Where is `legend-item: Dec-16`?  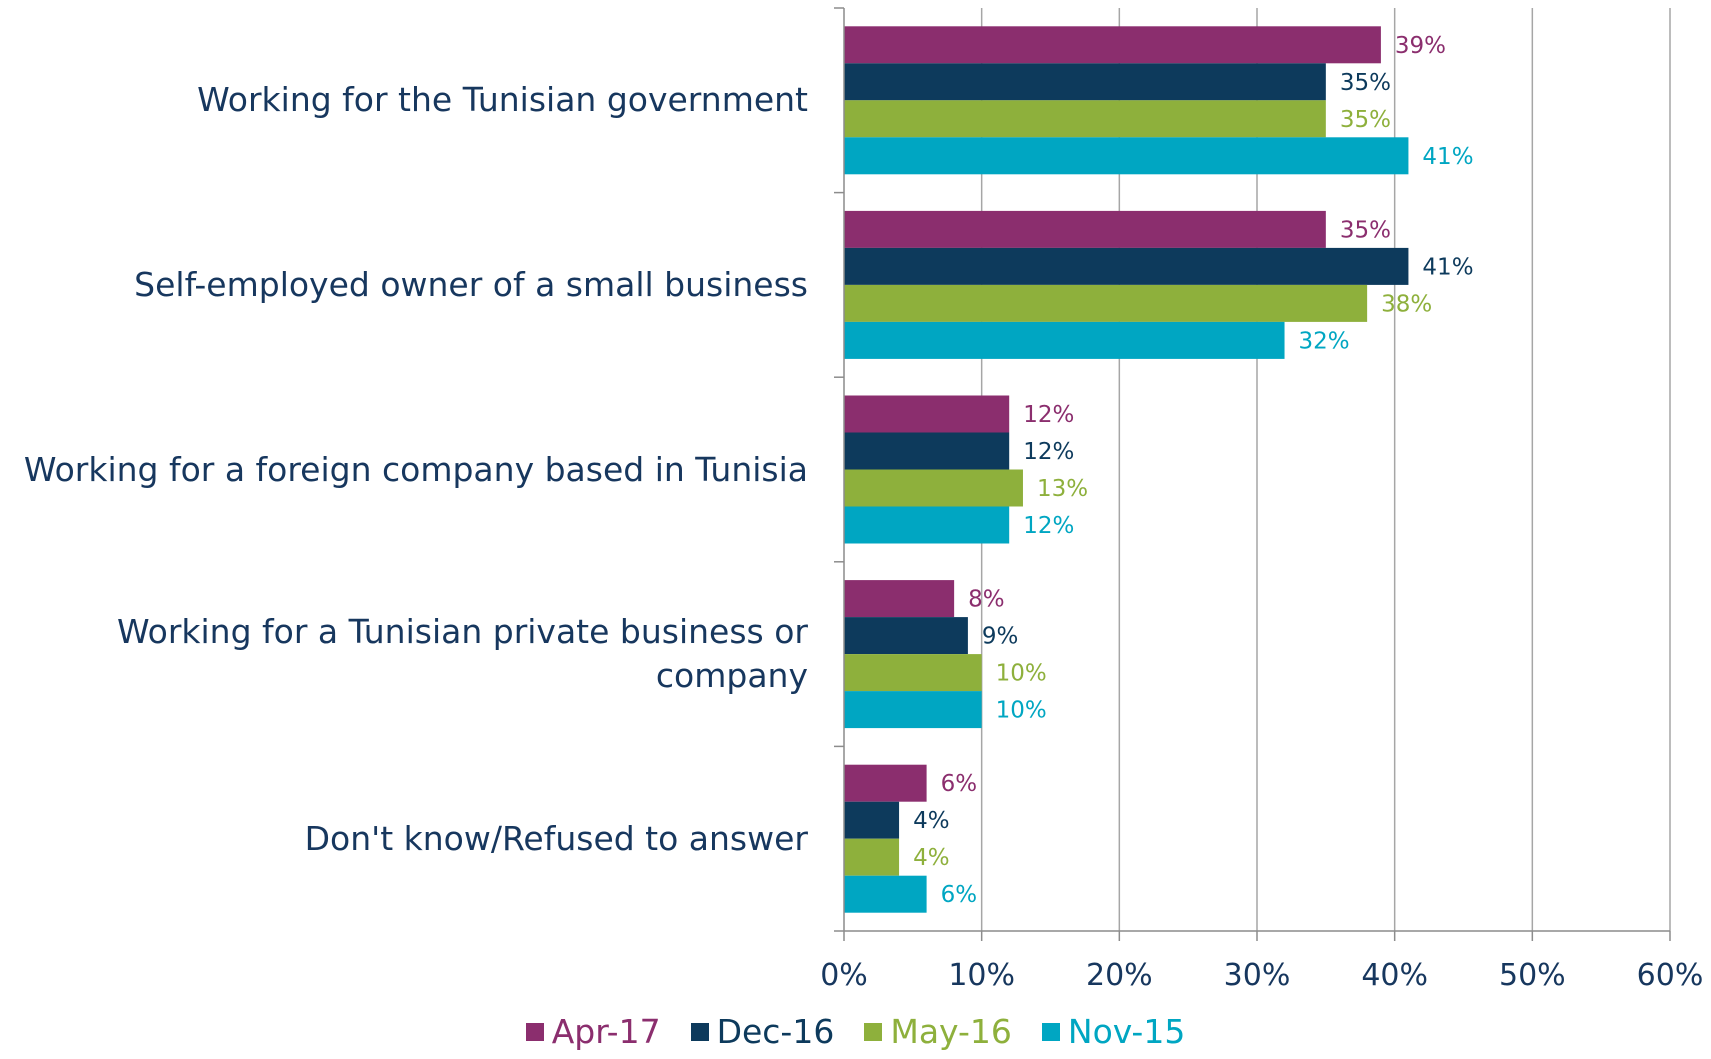
legend-item: Dec-16 is located at coordinates (762, 1031).